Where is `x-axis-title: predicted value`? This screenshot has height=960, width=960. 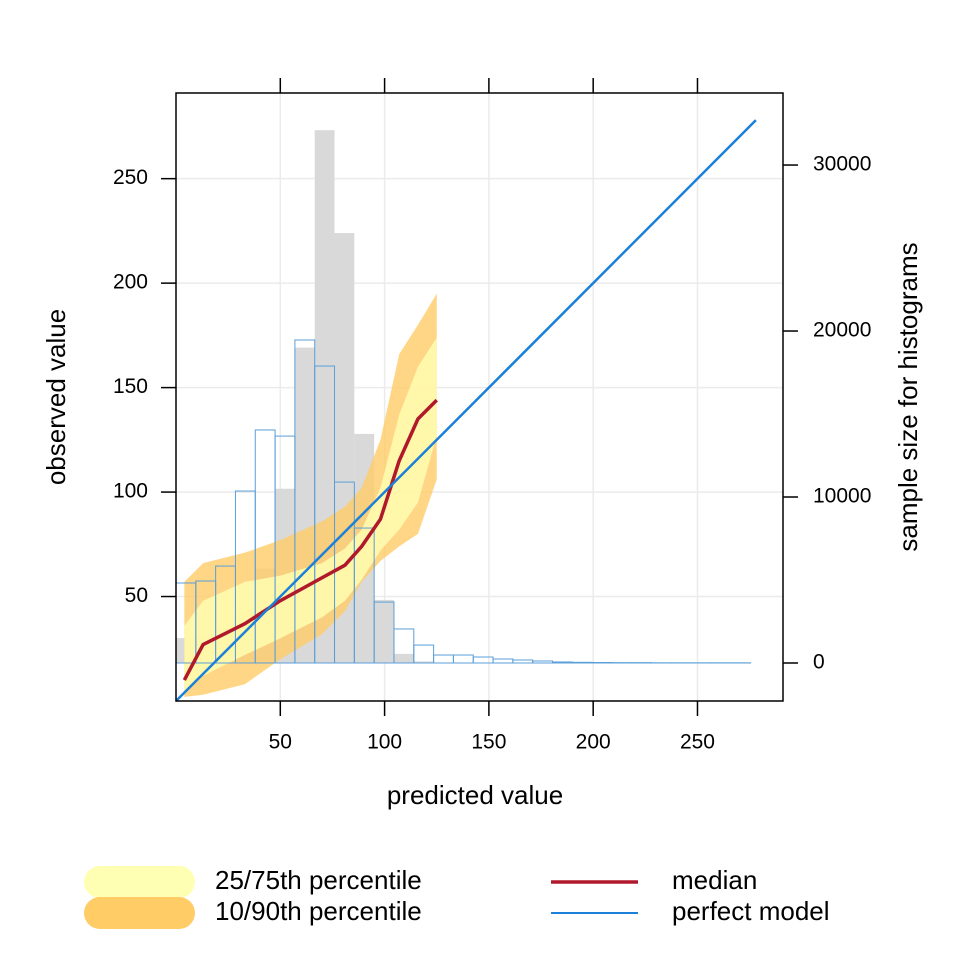
x-axis-title: predicted value is located at coordinates (475, 795).